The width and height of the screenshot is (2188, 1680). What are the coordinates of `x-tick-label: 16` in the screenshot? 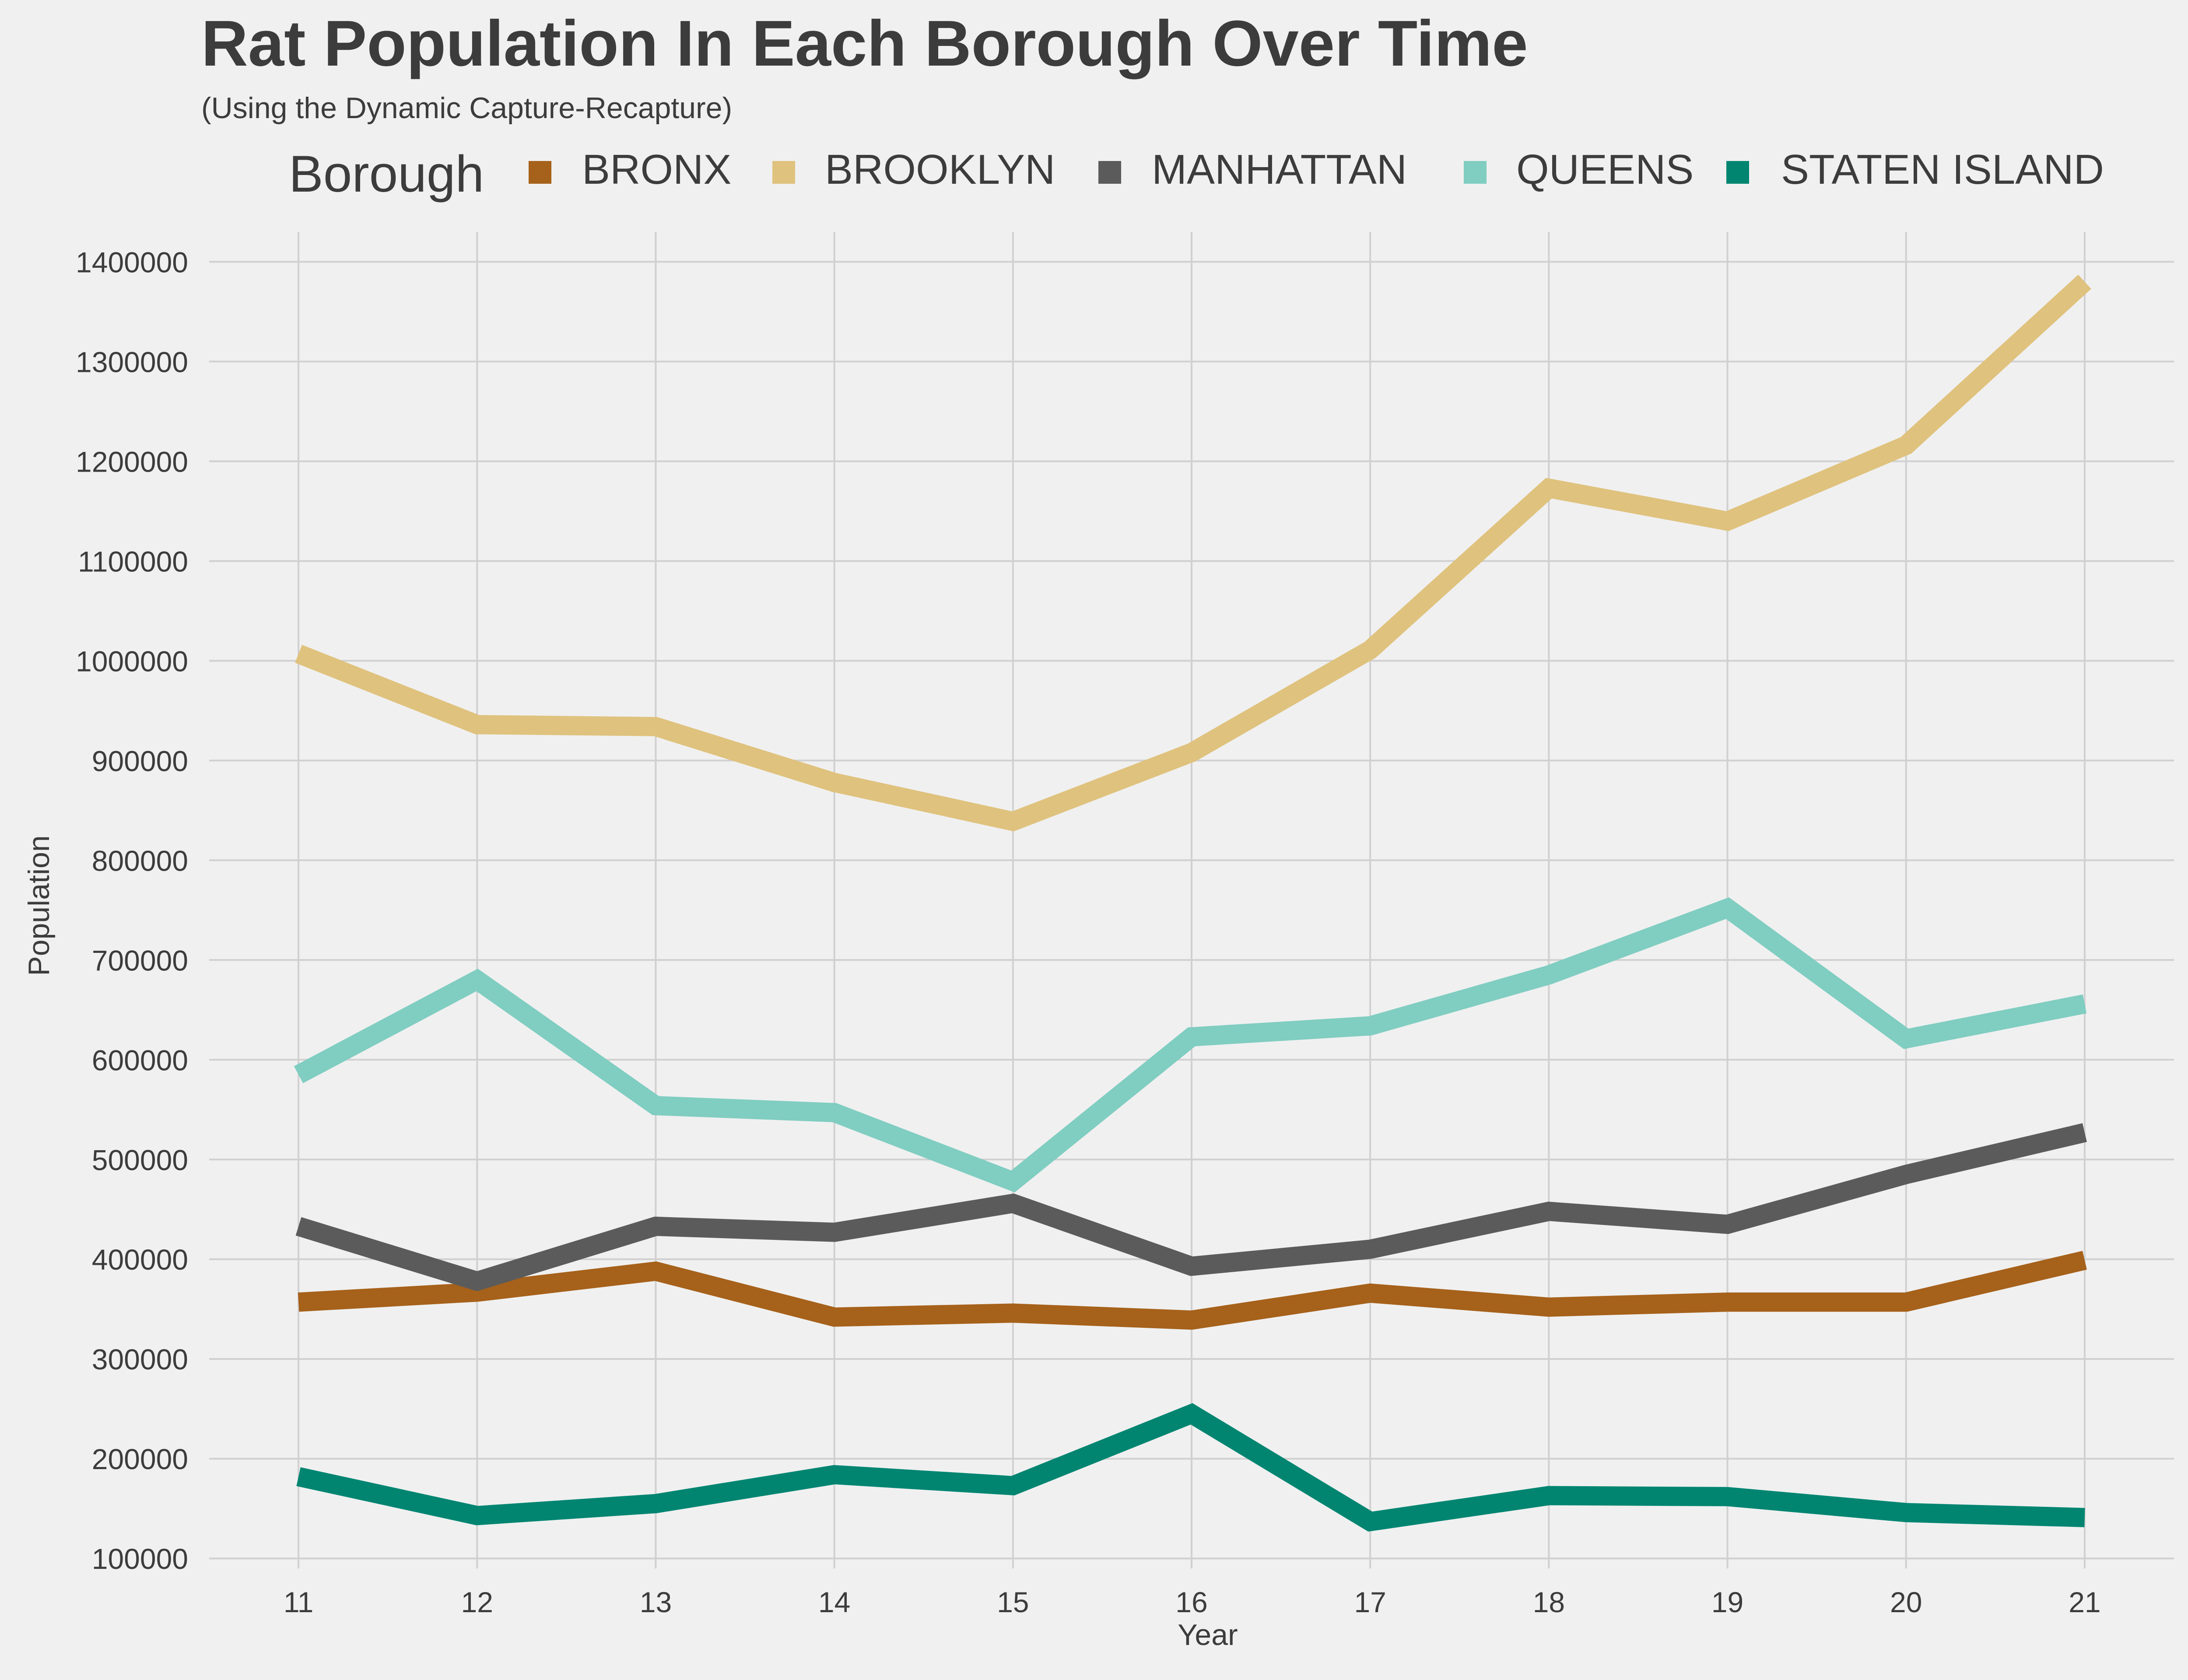 It's located at (1191, 1602).